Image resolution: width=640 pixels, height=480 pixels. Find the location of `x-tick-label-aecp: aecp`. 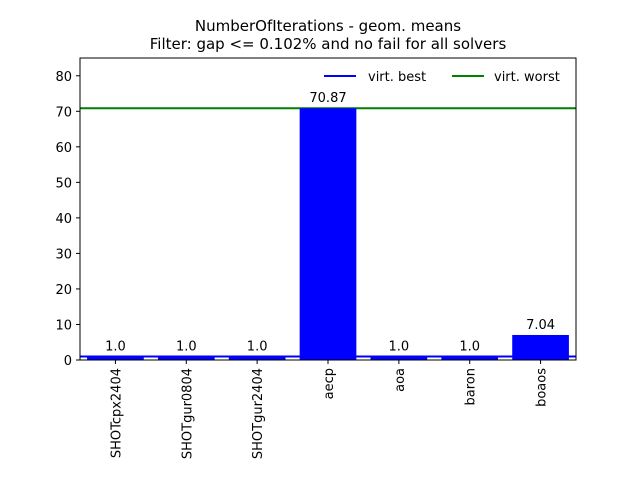

x-tick-label-aecp: aecp is located at coordinates (329, 383).